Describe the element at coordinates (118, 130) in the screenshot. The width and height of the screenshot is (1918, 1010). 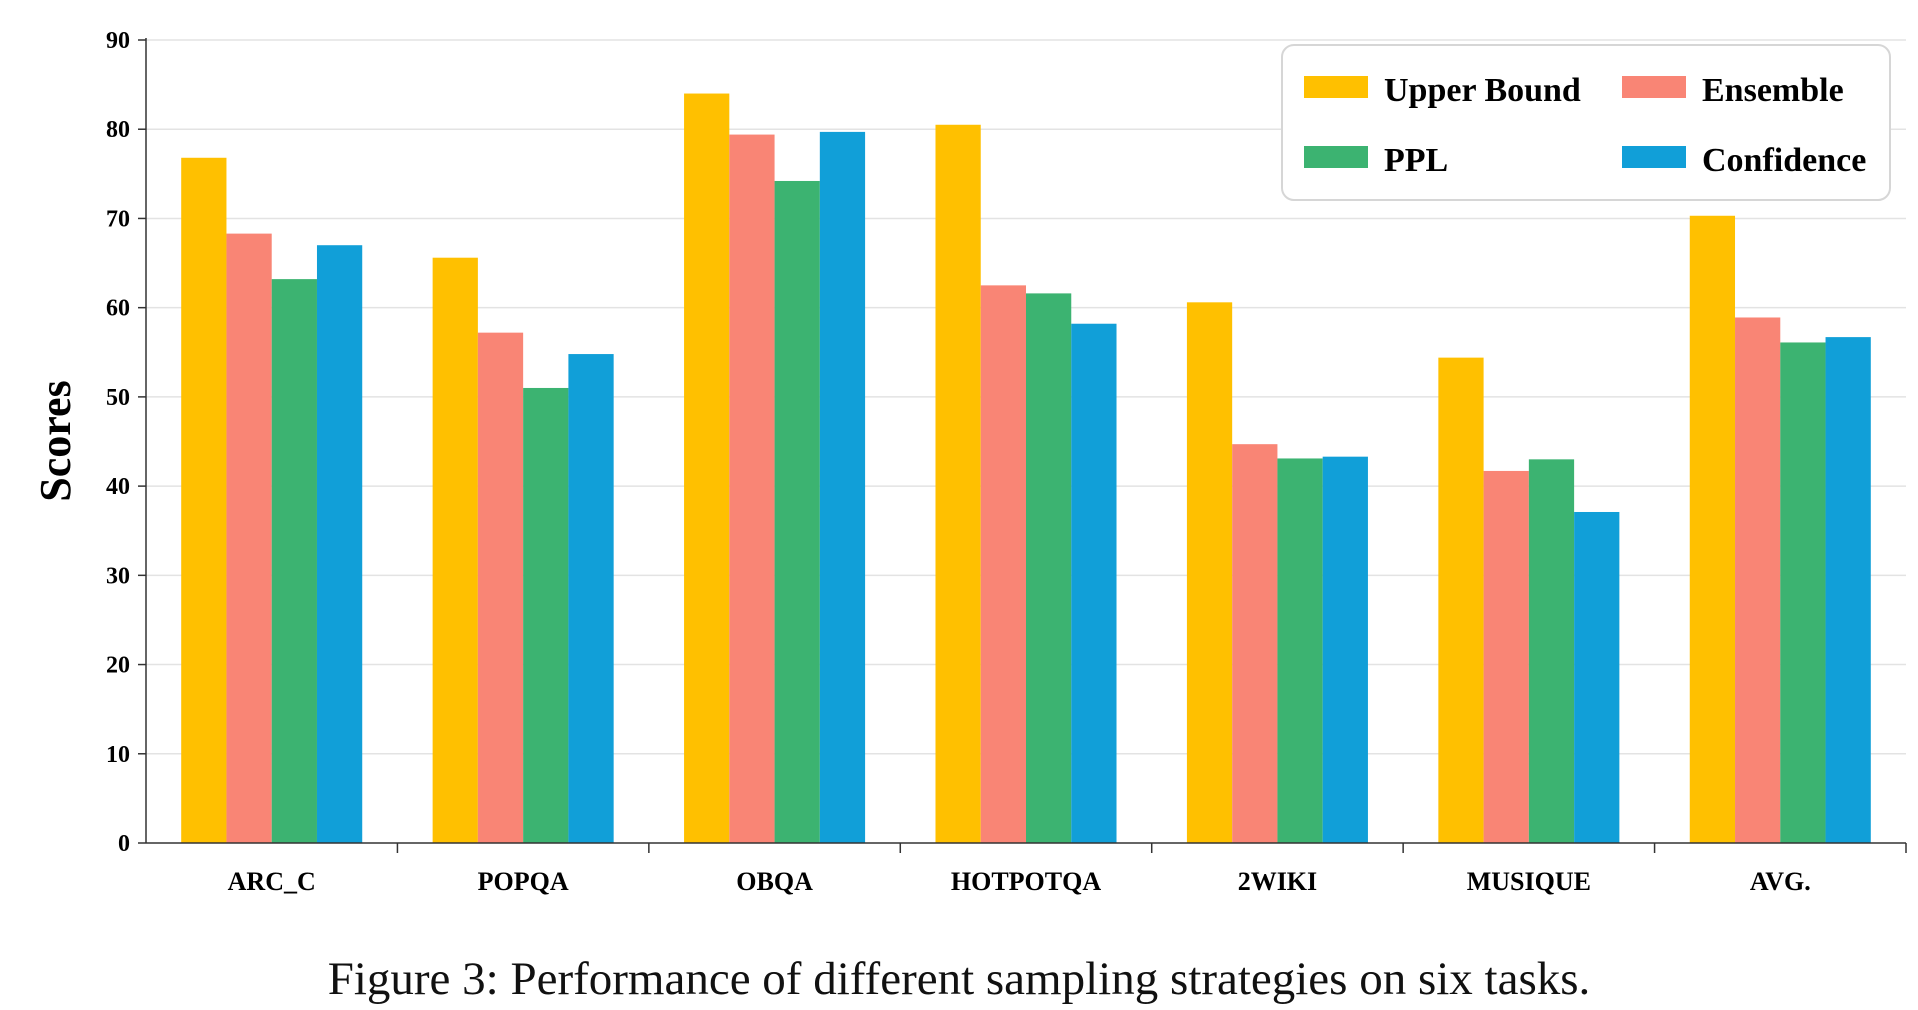
I see `y-tick-label: 80` at that location.